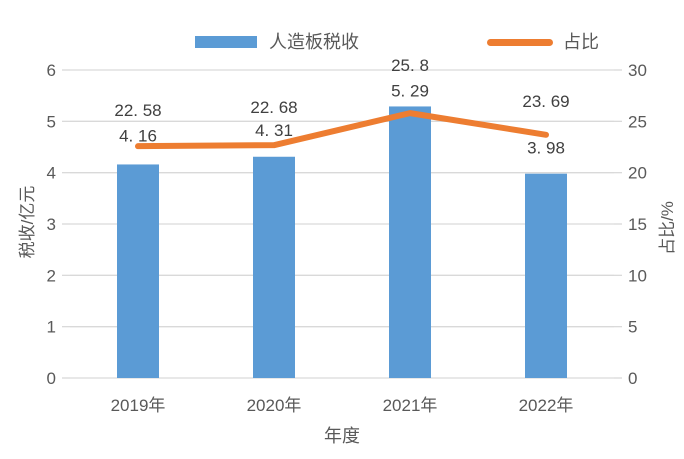 The width and height of the screenshot is (684, 459). What do you see at coordinates (51, 70) in the screenshot?
I see `left-axis-tick-label: 6` at bounding box center [51, 70].